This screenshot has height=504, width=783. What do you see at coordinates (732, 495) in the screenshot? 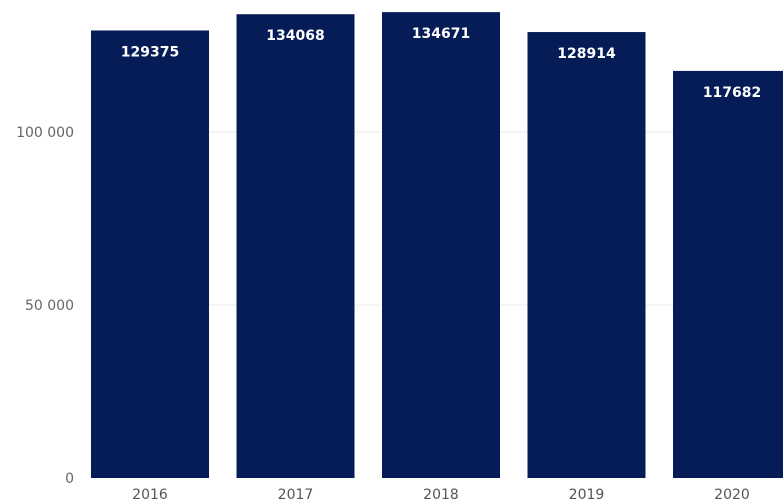
I see `x-tick-label-2020: 2020` at bounding box center [732, 495].